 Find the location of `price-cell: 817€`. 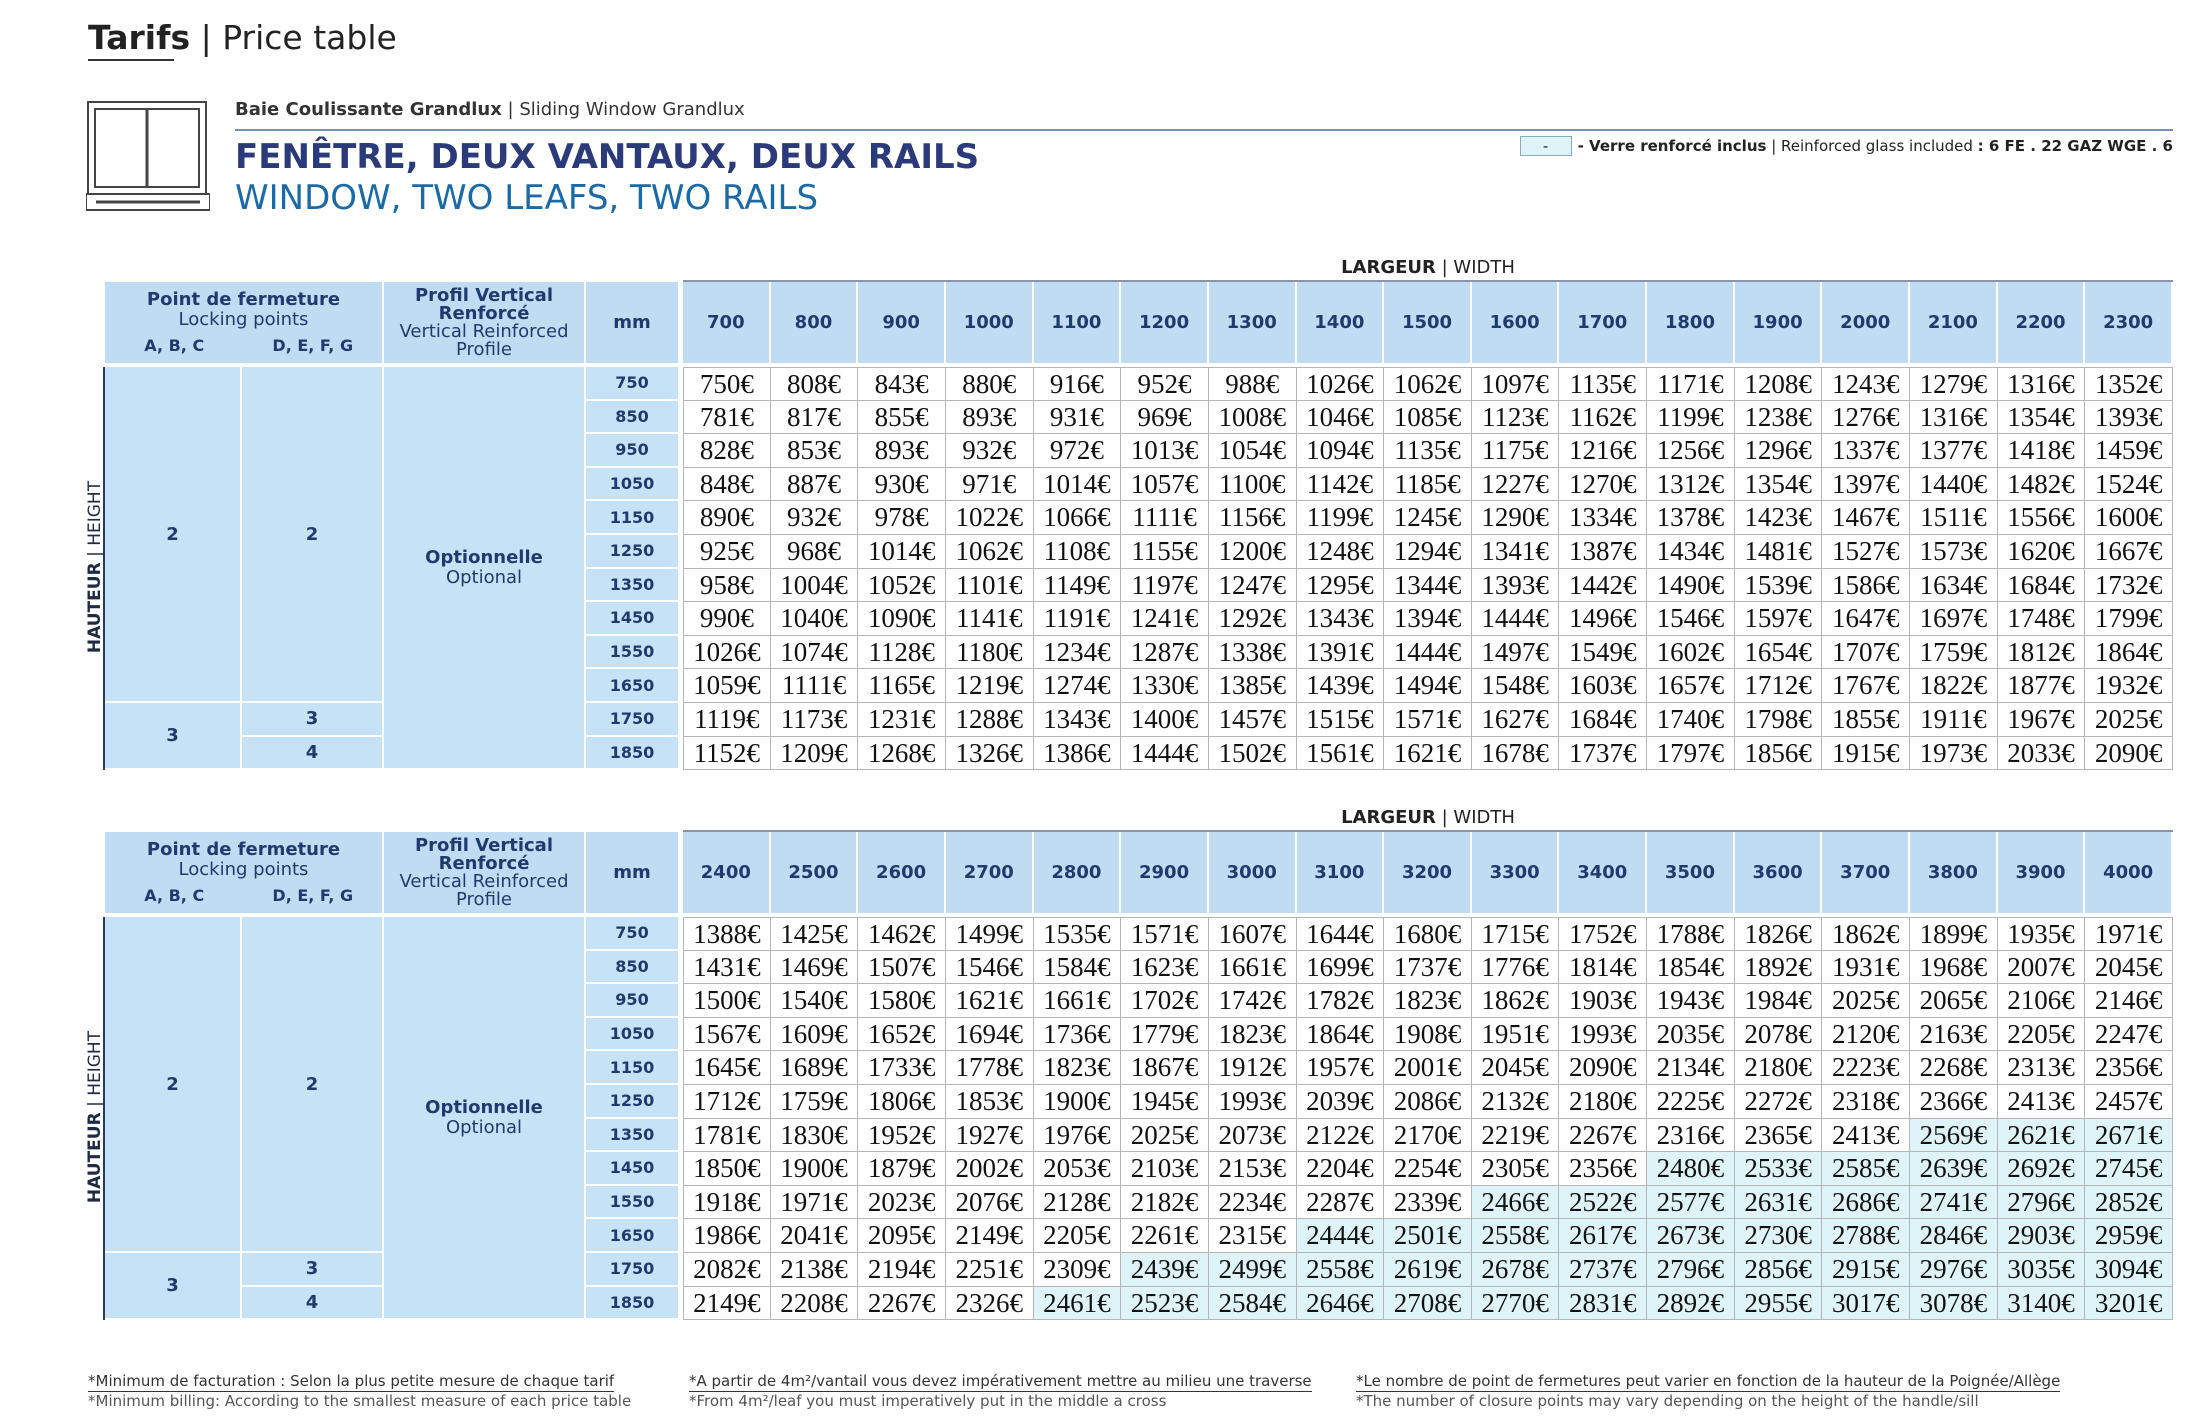

price-cell: 817€ is located at coordinates (814, 417).